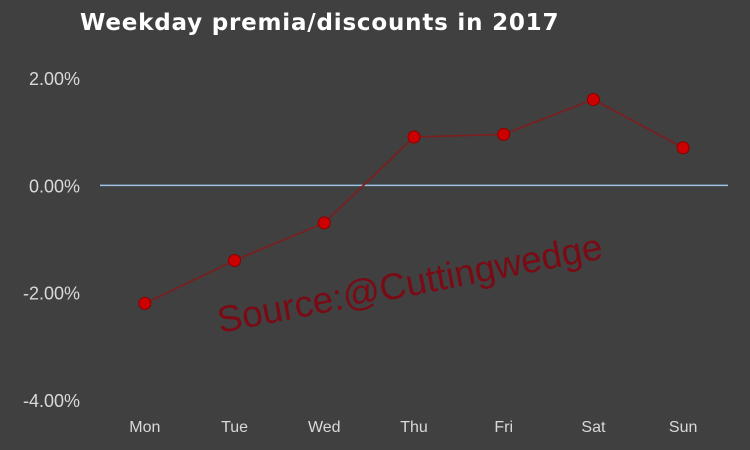 This screenshot has height=450, width=750. What do you see at coordinates (54, 79) in the screenshot?
I see `y-tick-label: 2.00%` at bounding box center [54, 79].